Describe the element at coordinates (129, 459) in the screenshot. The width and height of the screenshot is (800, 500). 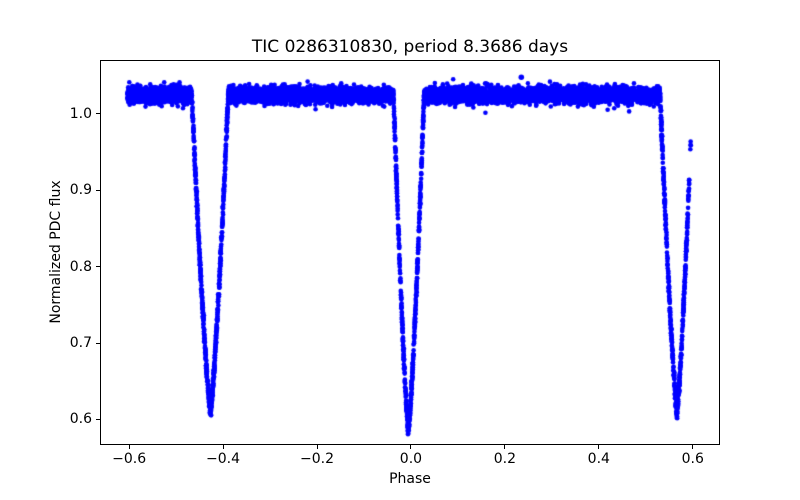
I see `x-tick-label: −0.6` at that location.